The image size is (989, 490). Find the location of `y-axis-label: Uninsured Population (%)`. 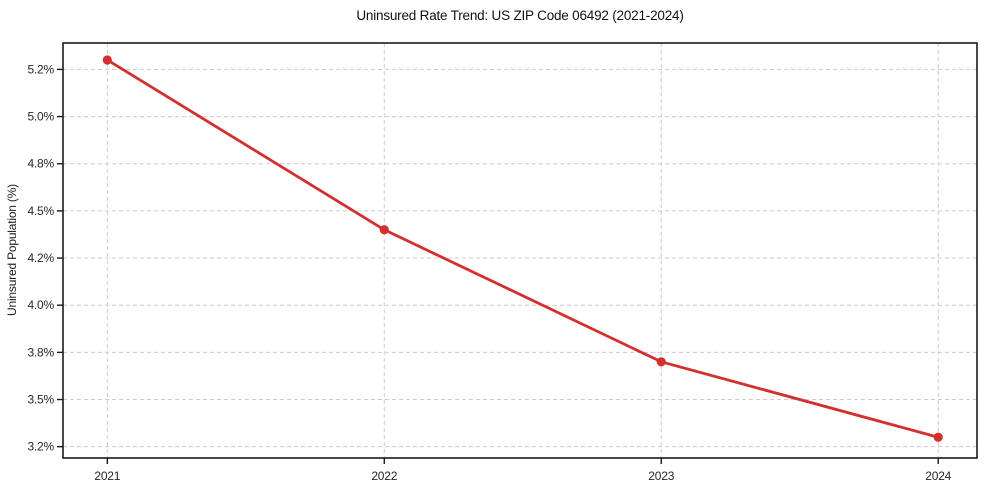

y-axis-label: Uninsured Population (%) is located at coordinates (12, 250).